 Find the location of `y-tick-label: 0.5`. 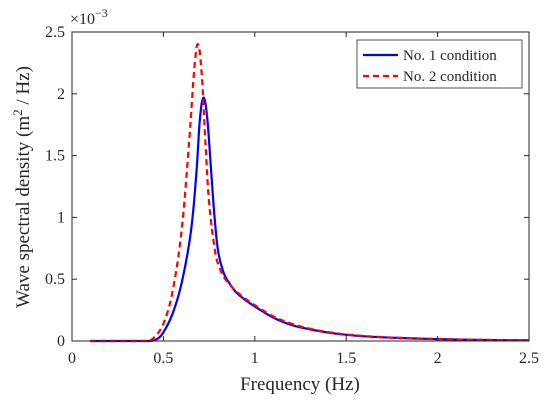

y-tick-label: 0.5 is located at coordinates (55, 279).